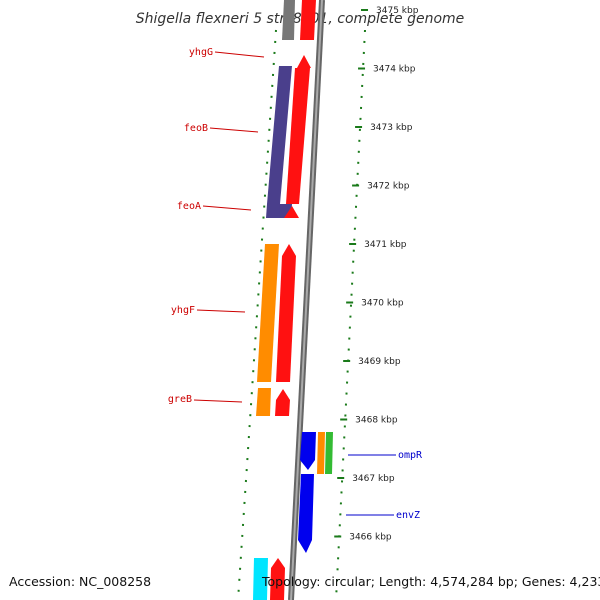  What do you see at coordinates (263, 402) in the screenshot?
I see `gene-greB` at bounding box center [263, 402].